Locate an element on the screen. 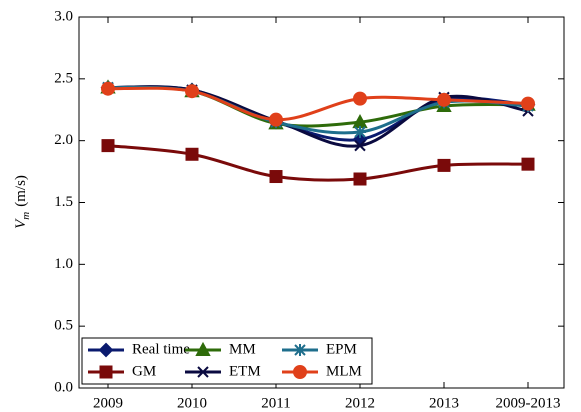 The width and height of the screenshot is (581, 412). y-tick-label: 3.0 is located at coordinates (63, 16).